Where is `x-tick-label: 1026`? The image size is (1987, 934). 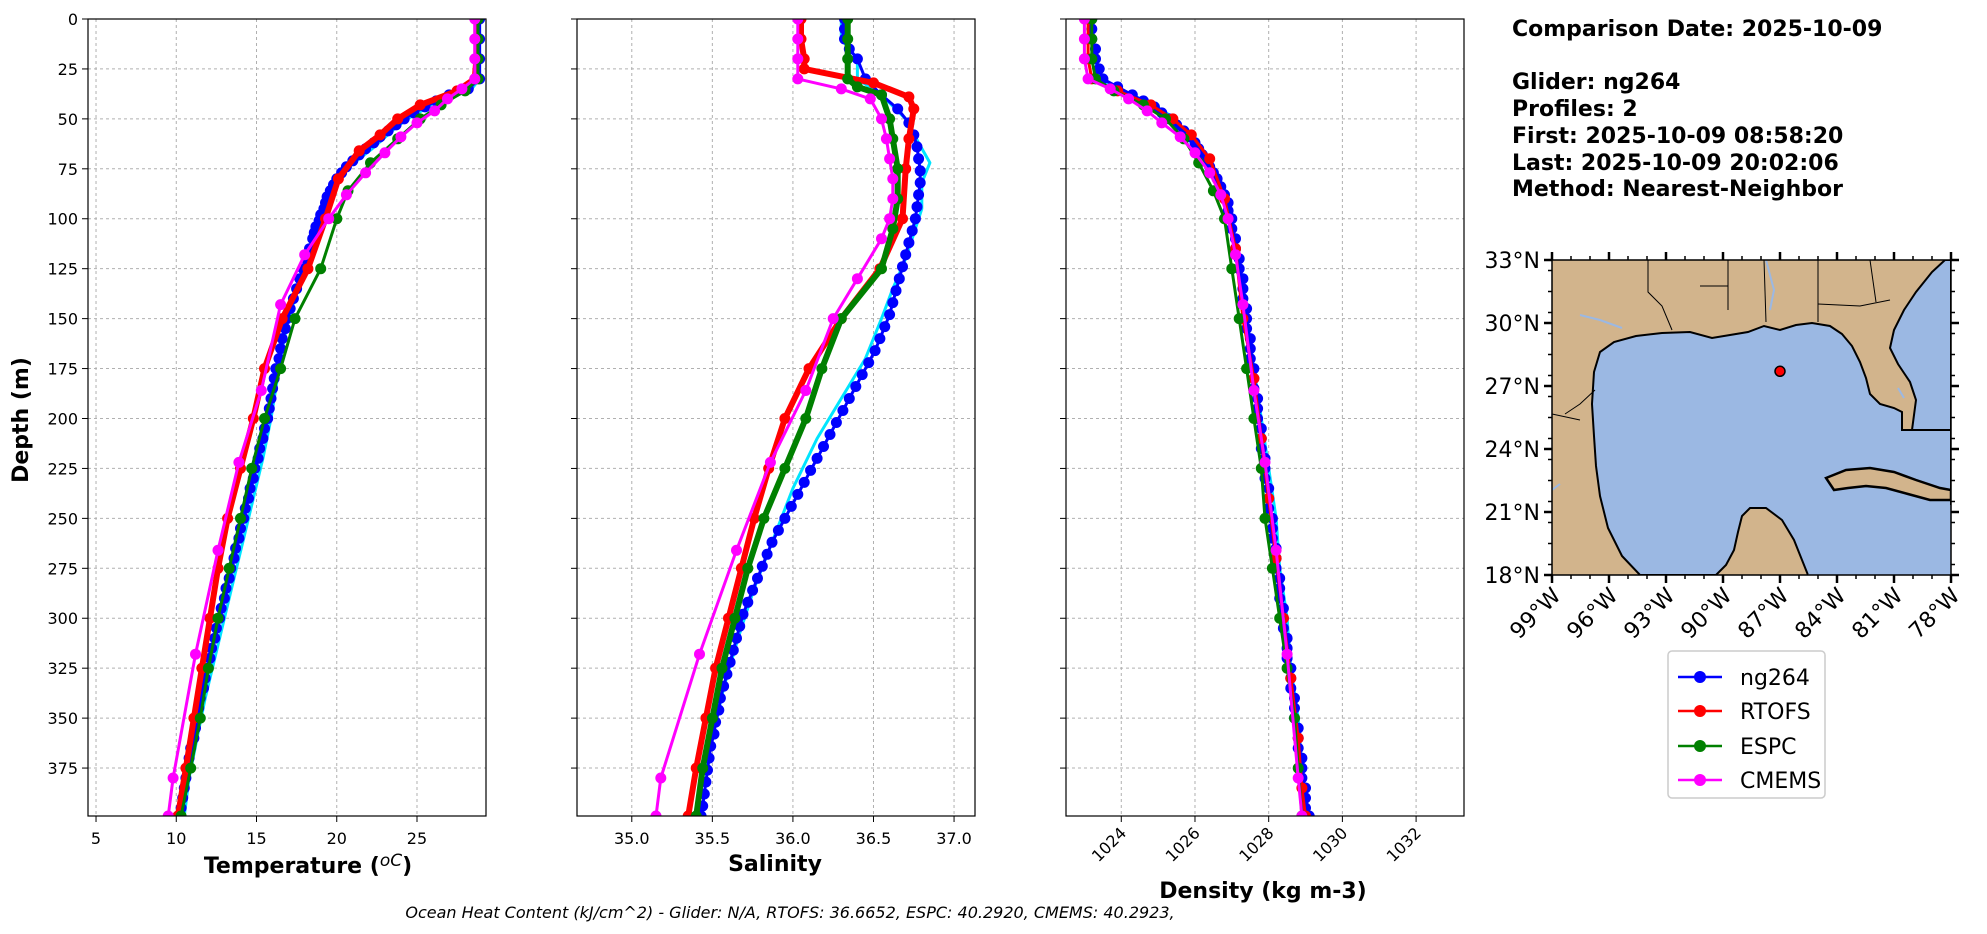
x-tick-label: 1026 is located at coordinates (1183, 844).